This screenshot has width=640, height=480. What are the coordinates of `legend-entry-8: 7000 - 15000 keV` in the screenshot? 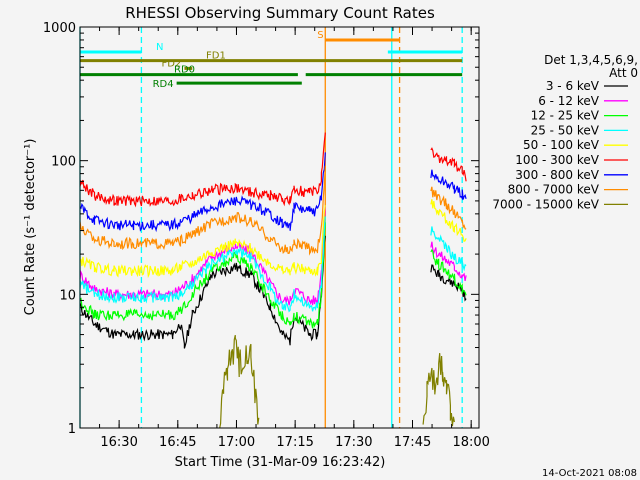 It's located at (545, 204).